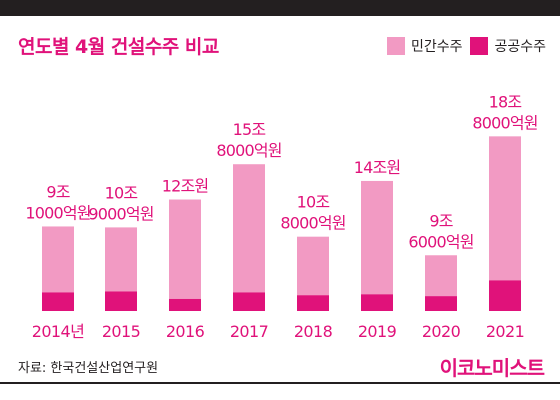  I want to click on category-label-4: 2018, so click(313, 331).